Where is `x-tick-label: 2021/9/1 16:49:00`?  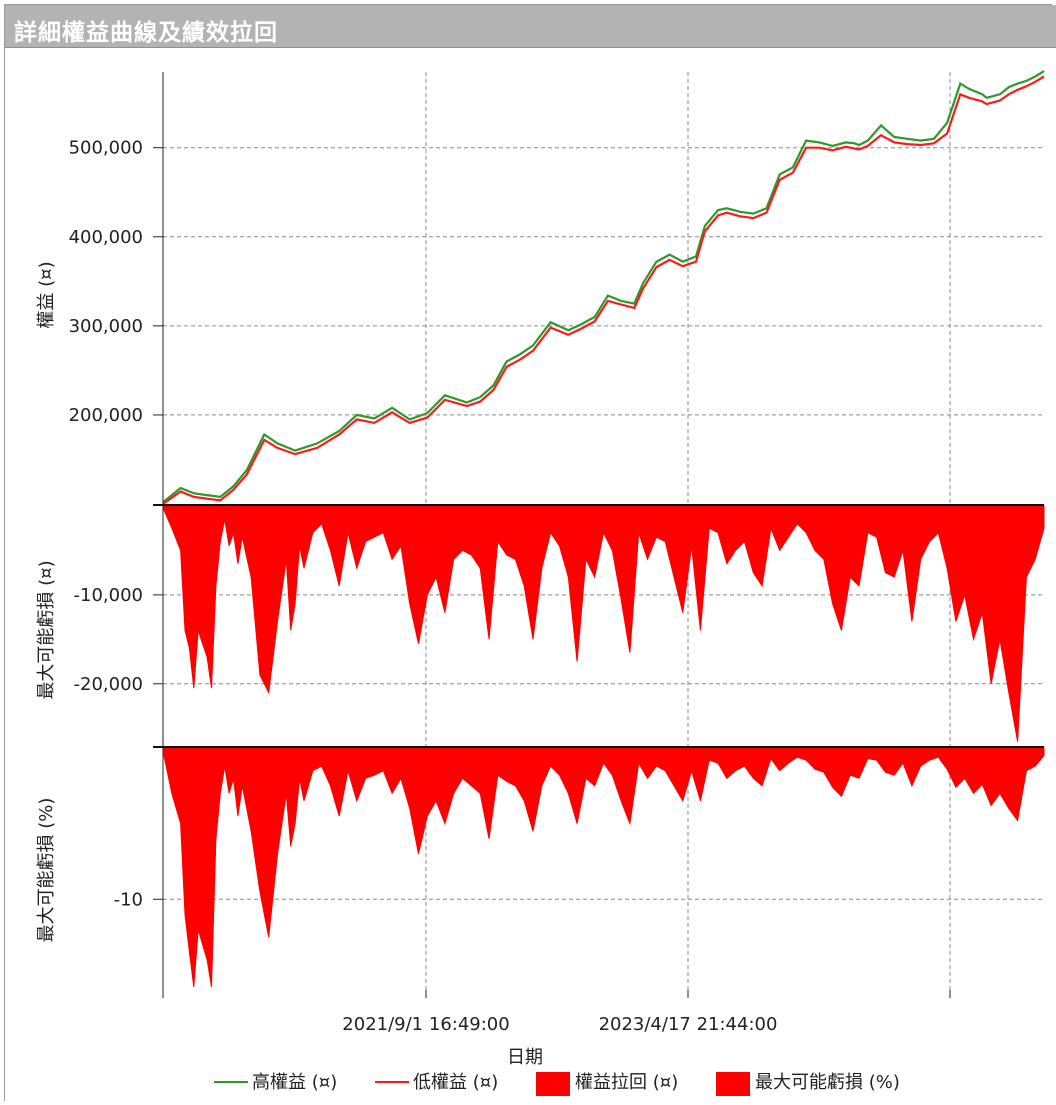
x-tick-label: 2021/9/1 16:49:00 is located at coordinates (425, 1024).